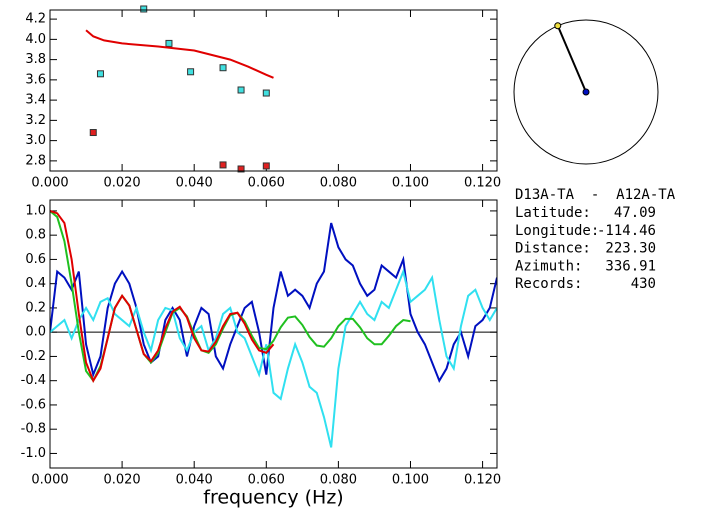  I want to click on y-tick-label: 2.8, so click(35, 160).